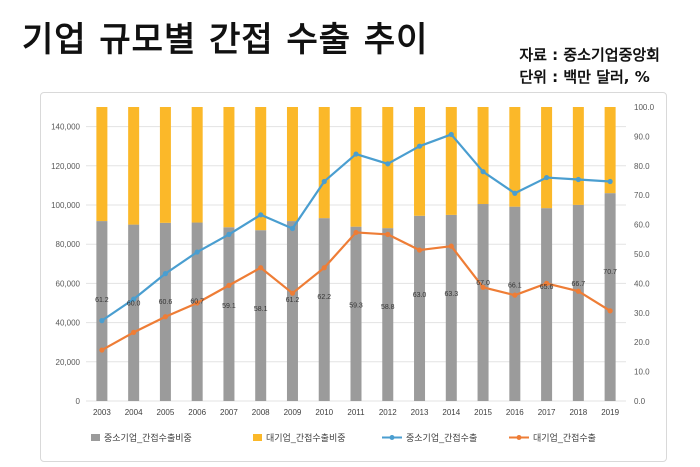 This screenshot has height=467, width=700. Describe the element at coordinates (388, 307) in the screenshot. I see `data-label: 58.8` at that location.